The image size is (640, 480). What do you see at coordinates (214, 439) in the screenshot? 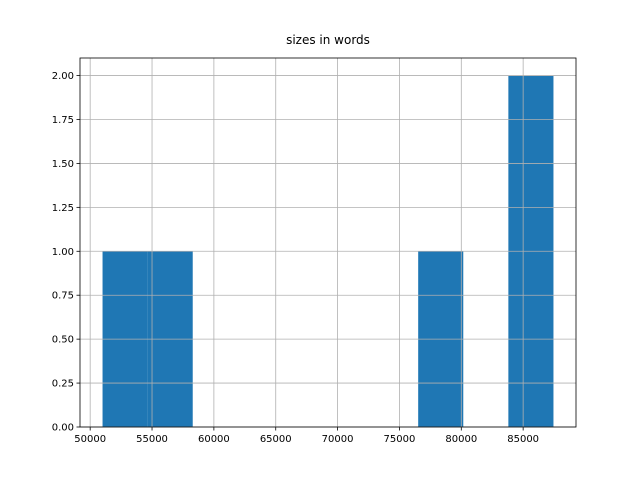
I see `x-tick-label: 60000` at bounding box center [214, 439].